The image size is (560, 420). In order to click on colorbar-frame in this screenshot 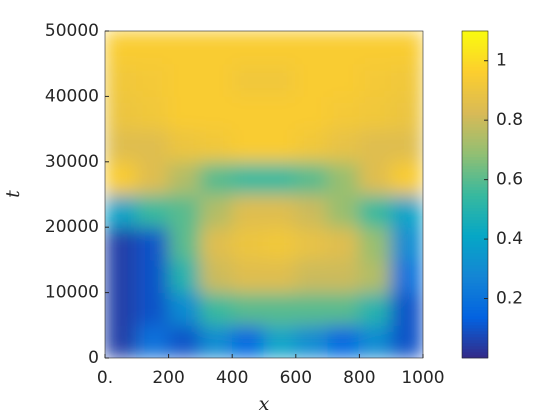, I will do `click(475, 194)`.